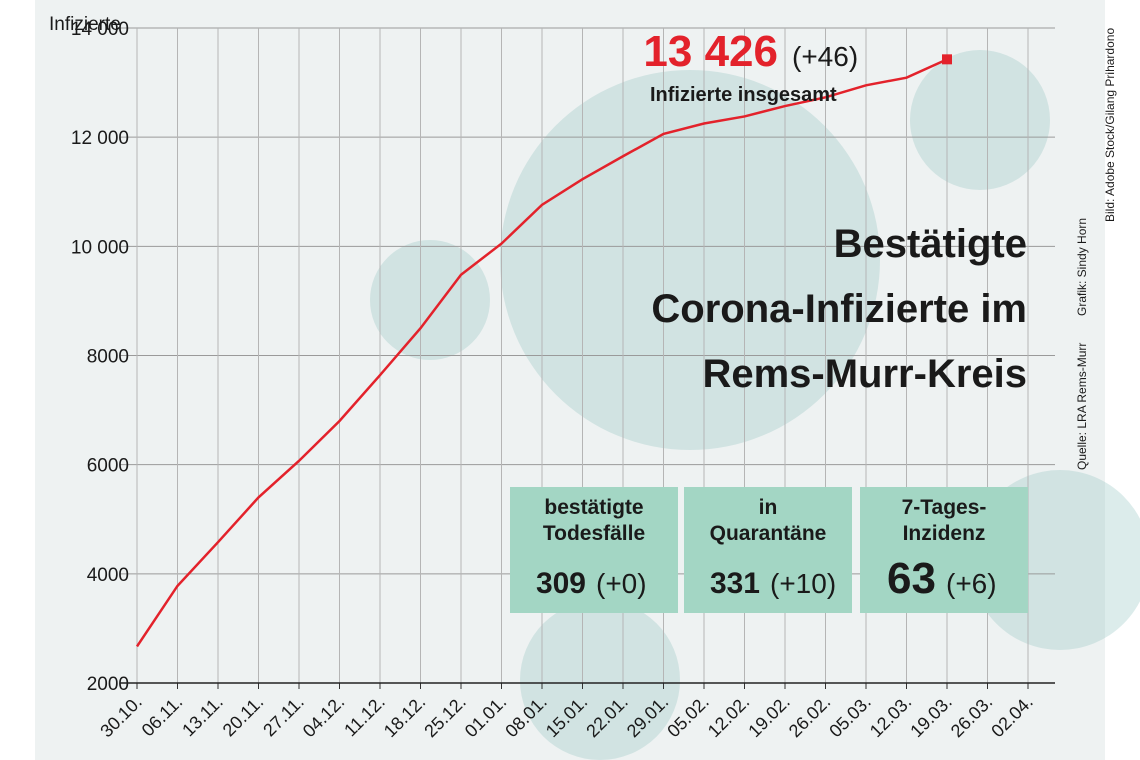 The width and height of the screenshot is (1140, 760). I want to click on info-box-label: 7-Tages-, so click(944, 507).